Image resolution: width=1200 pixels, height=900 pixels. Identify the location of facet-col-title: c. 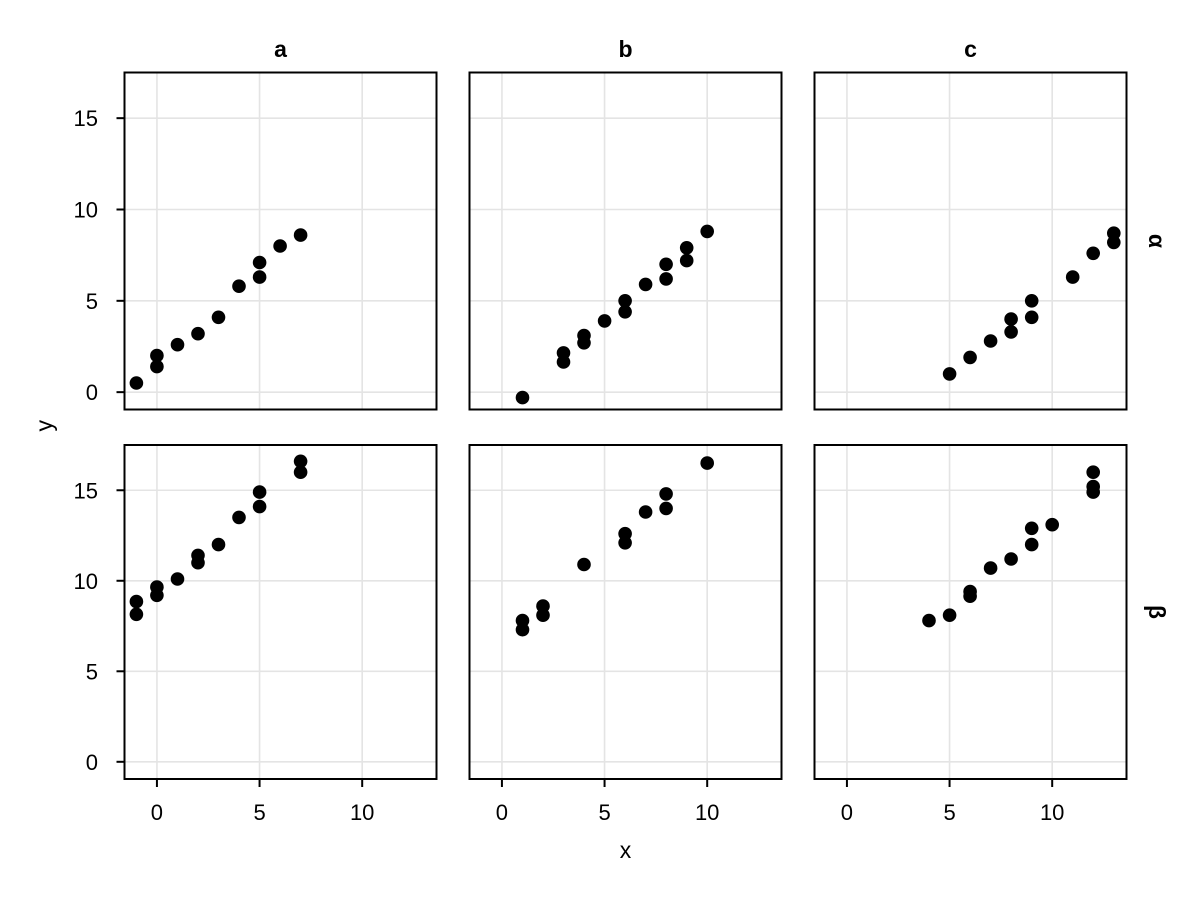
(970, 49).